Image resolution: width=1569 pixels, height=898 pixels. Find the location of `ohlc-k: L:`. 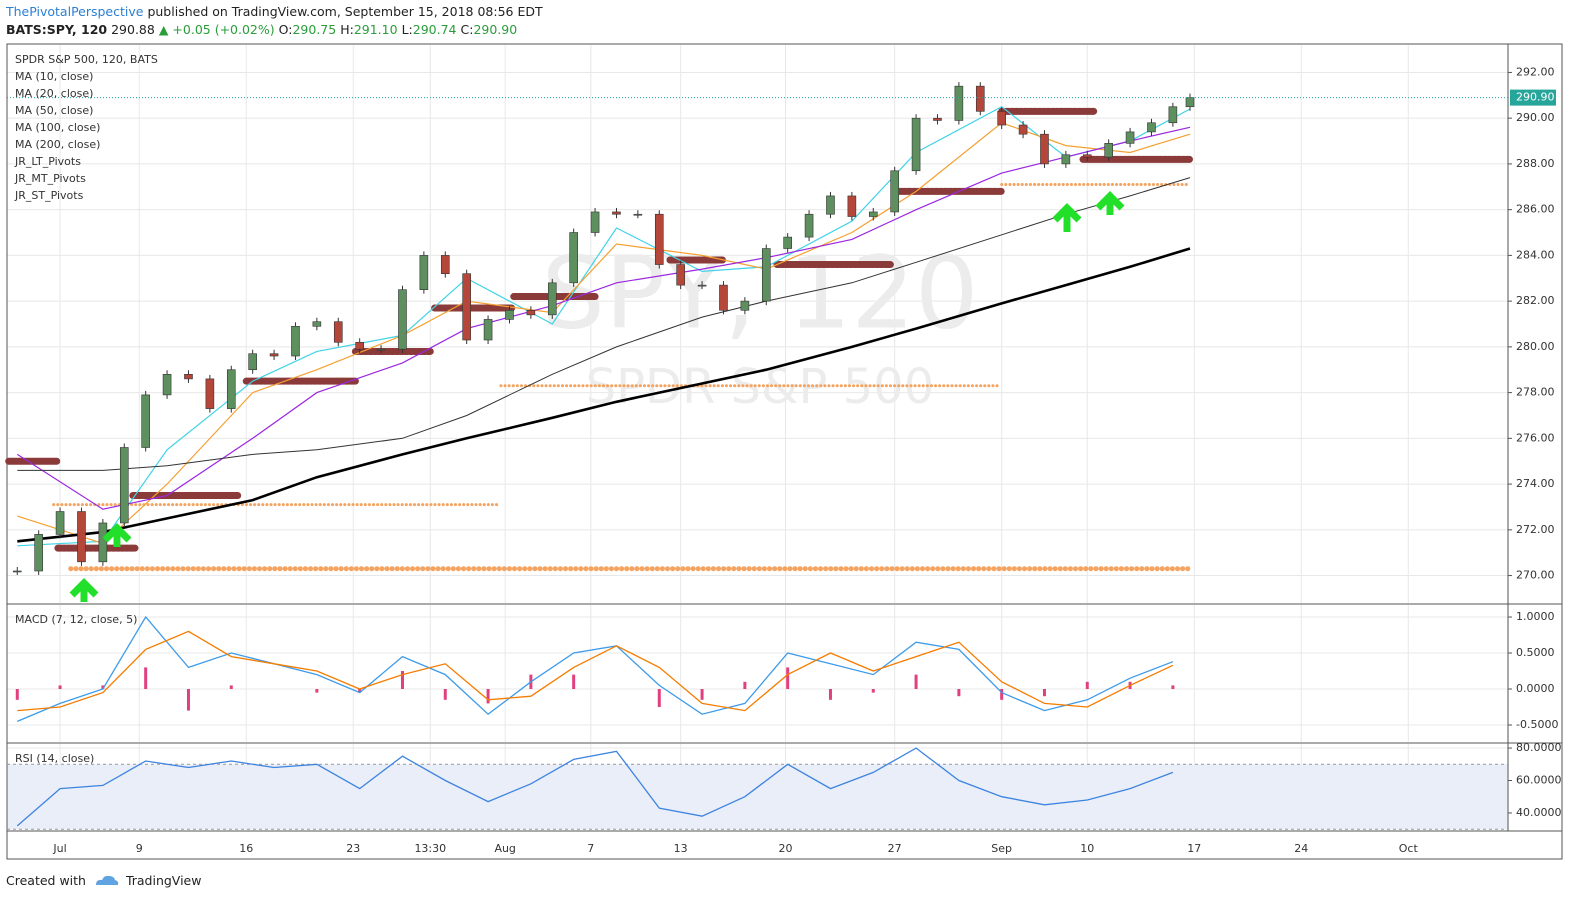

ohlc-k: L: is located at coordinates (407, 29).